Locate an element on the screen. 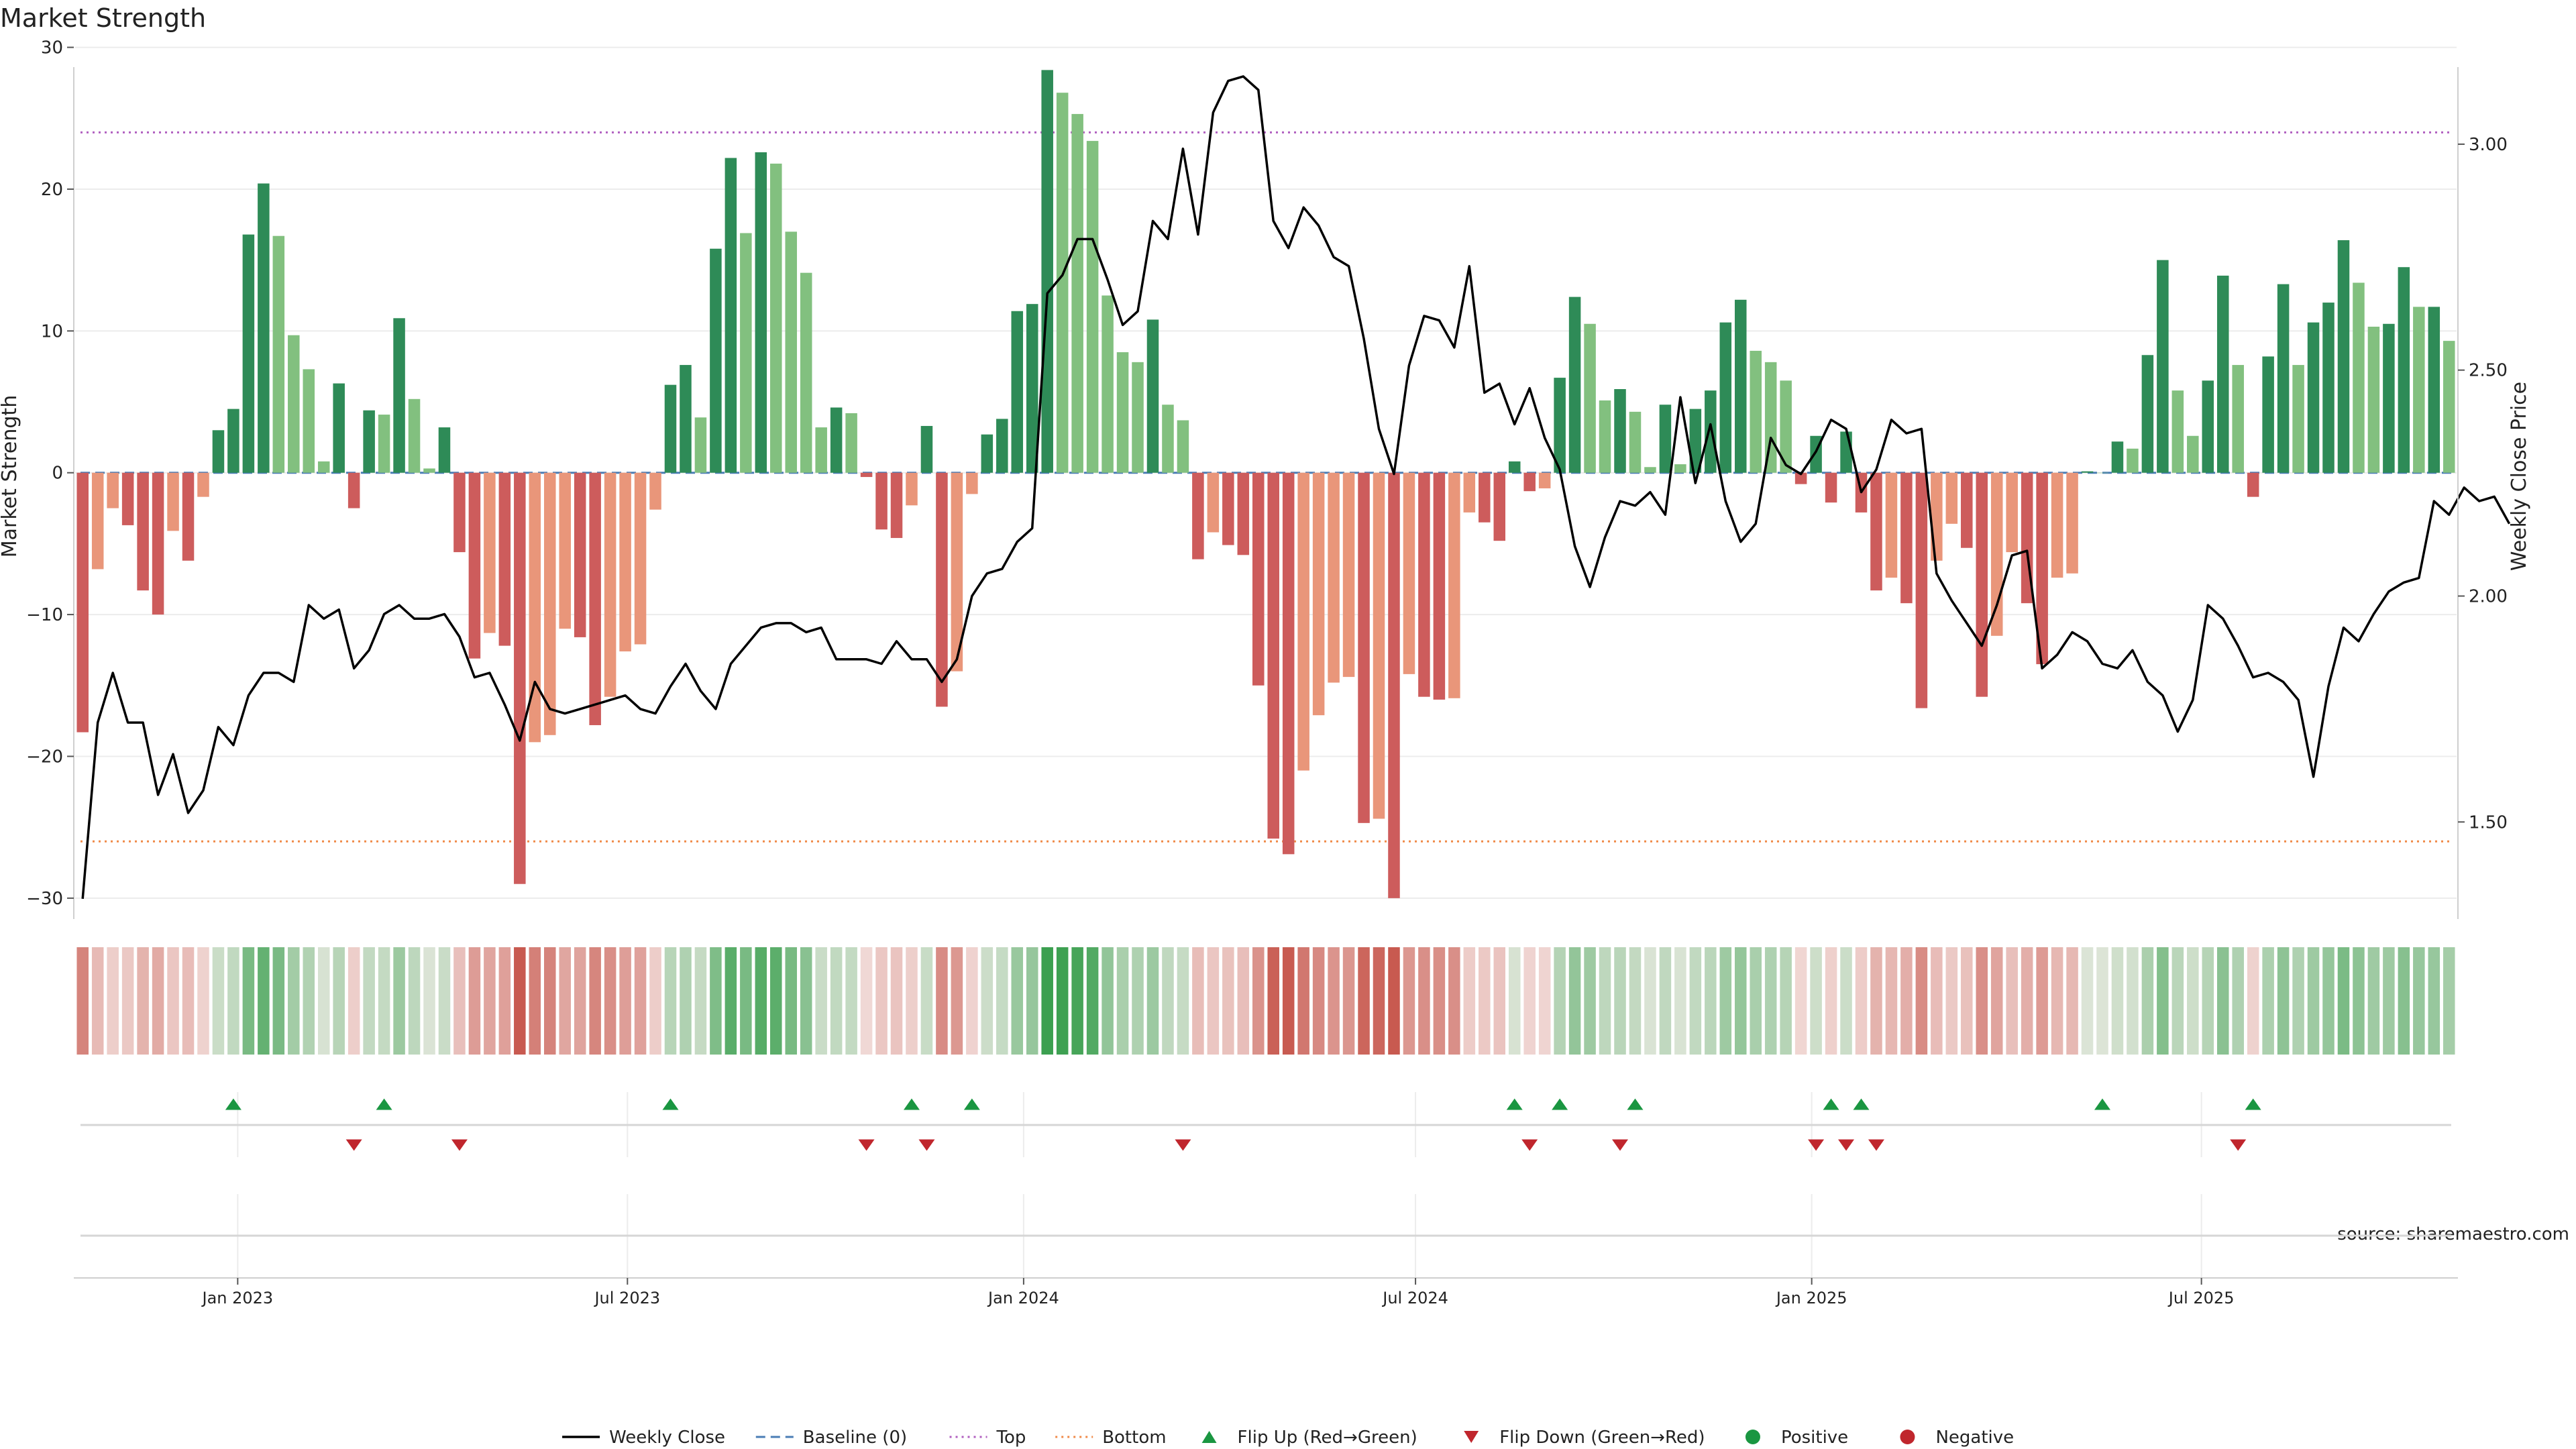 This screenshot has height=1449, width=2576. left-tick-label: 20 is located at coordinates (52, 190).